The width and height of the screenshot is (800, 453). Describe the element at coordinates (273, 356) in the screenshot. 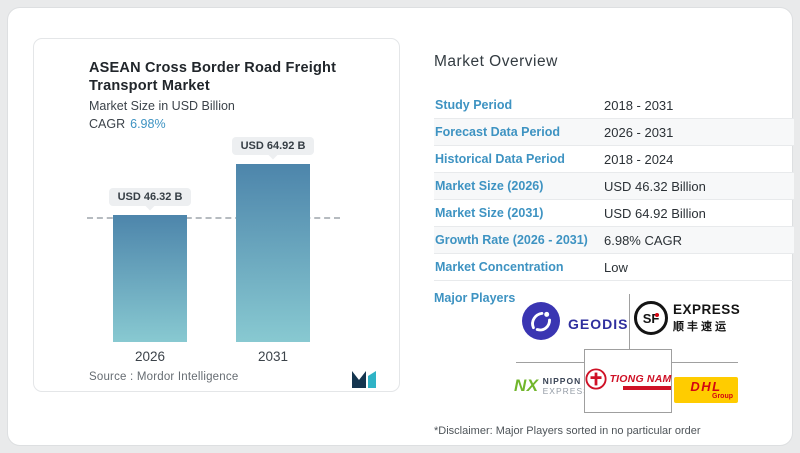

I see `x-axis-label-2031: 2031` at that location.